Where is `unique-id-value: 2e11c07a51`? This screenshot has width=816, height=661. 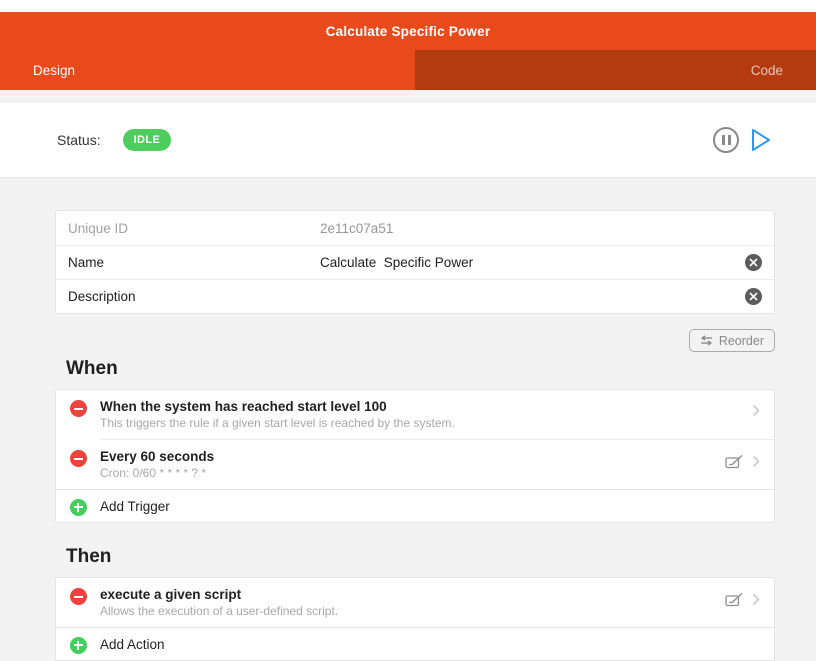 unique-id-value: 2e11c07a51 is located at coordinates (357, 228).